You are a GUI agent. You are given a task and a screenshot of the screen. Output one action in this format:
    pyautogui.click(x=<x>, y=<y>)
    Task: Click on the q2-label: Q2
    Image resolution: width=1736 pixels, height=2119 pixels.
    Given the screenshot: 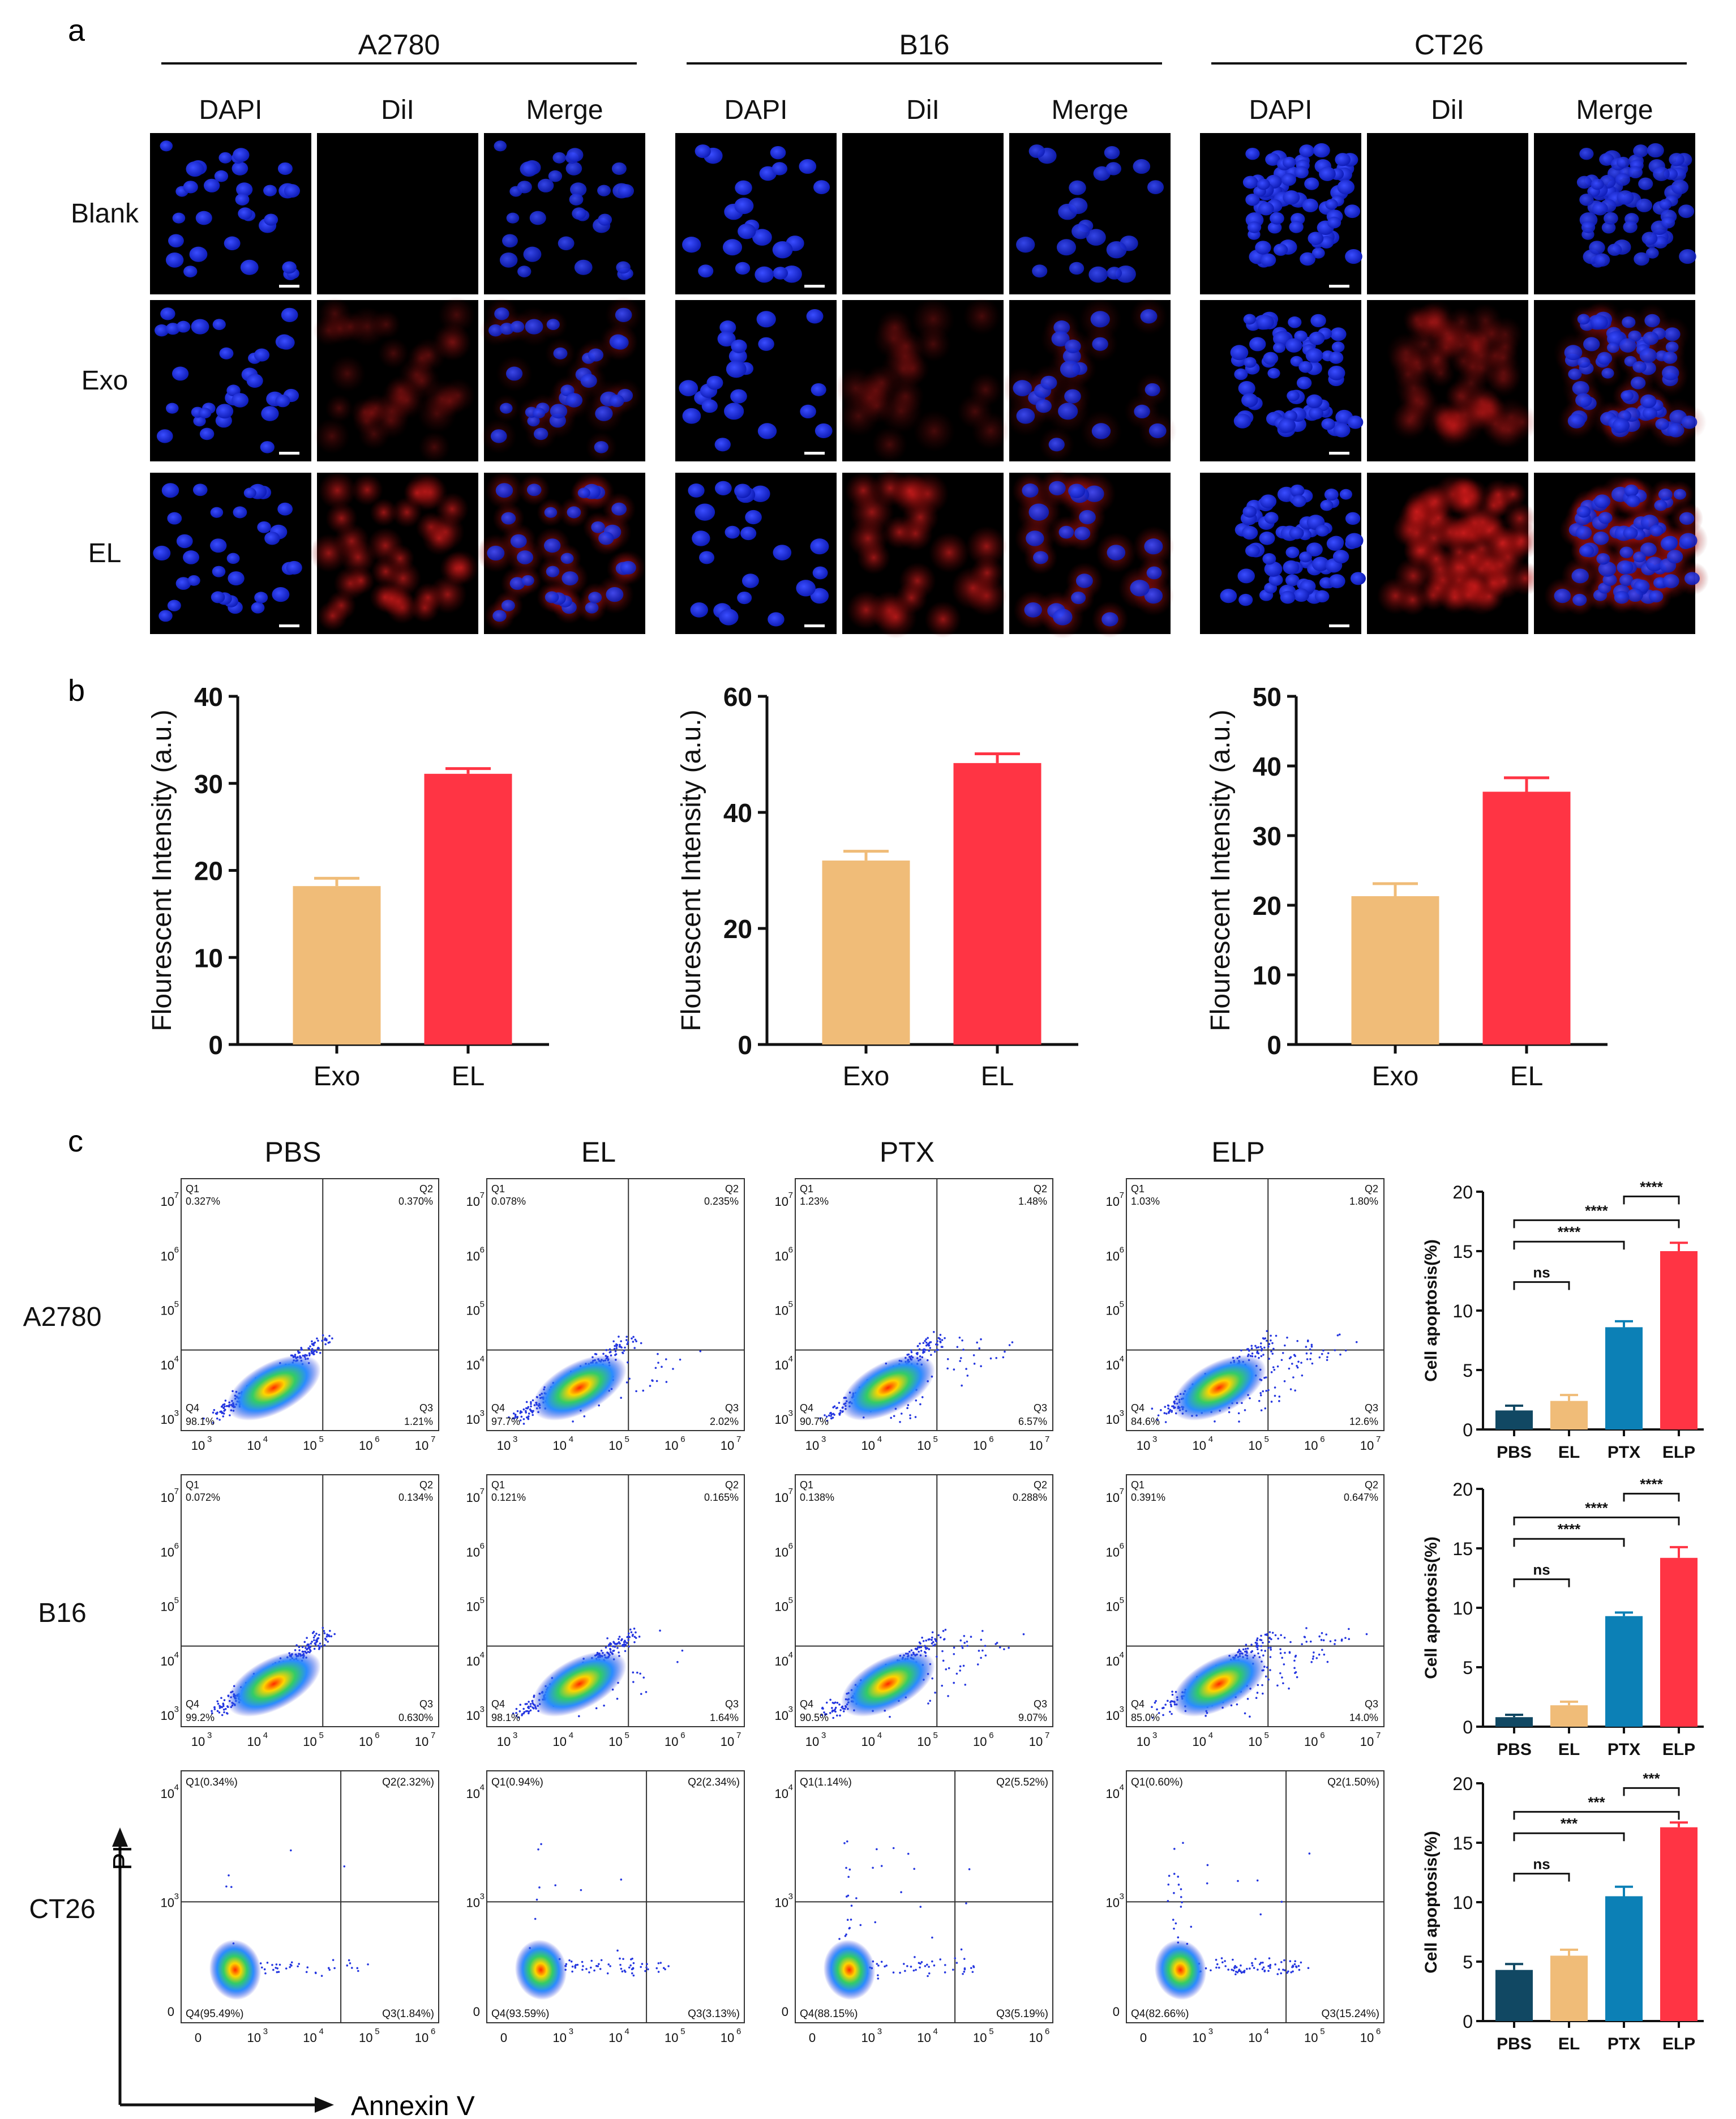 What is the action you would take?
    pyautogui.click(x=1040, y=1485)
    